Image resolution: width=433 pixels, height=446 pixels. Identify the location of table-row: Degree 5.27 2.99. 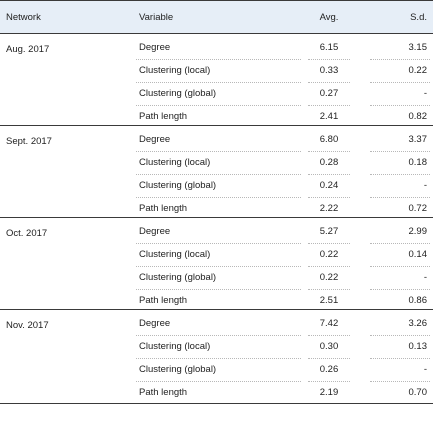
(216, 232).